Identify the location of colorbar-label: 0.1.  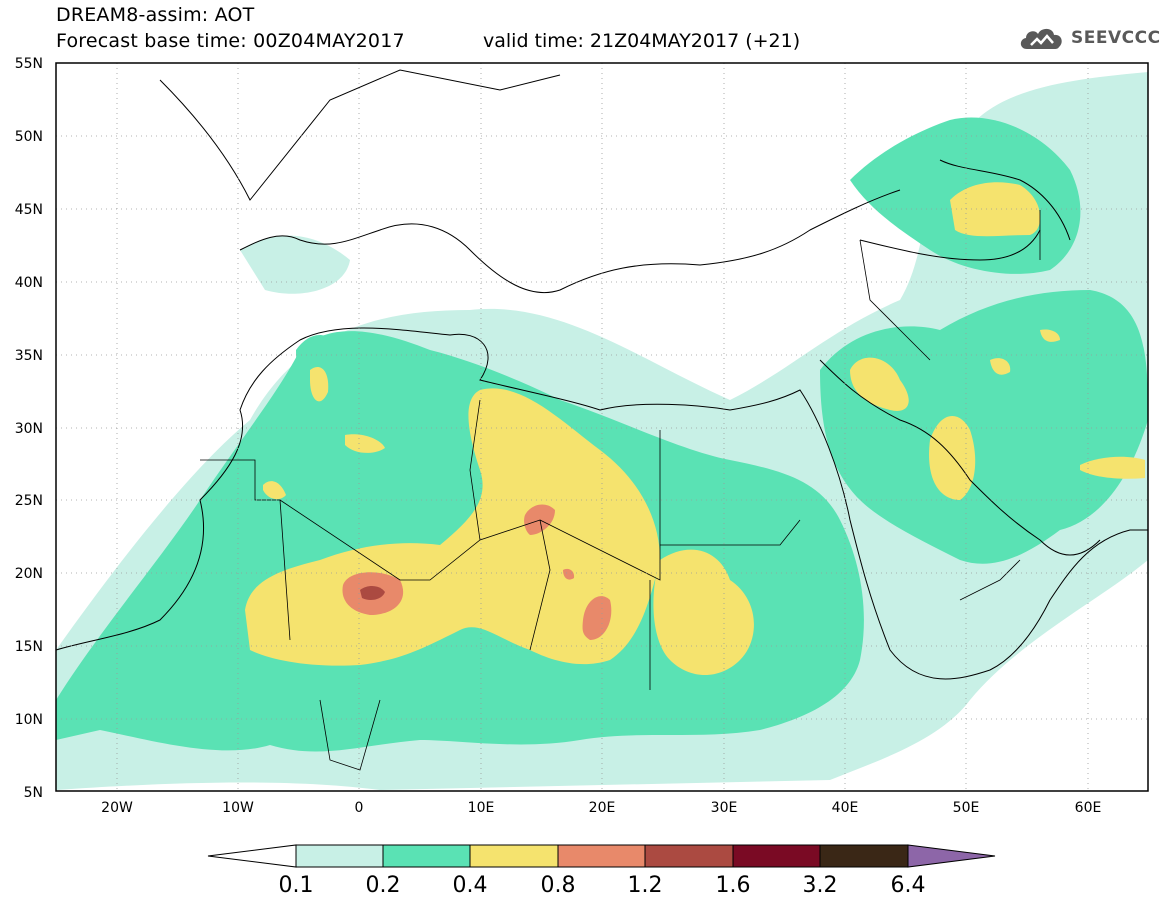
(296, 885).